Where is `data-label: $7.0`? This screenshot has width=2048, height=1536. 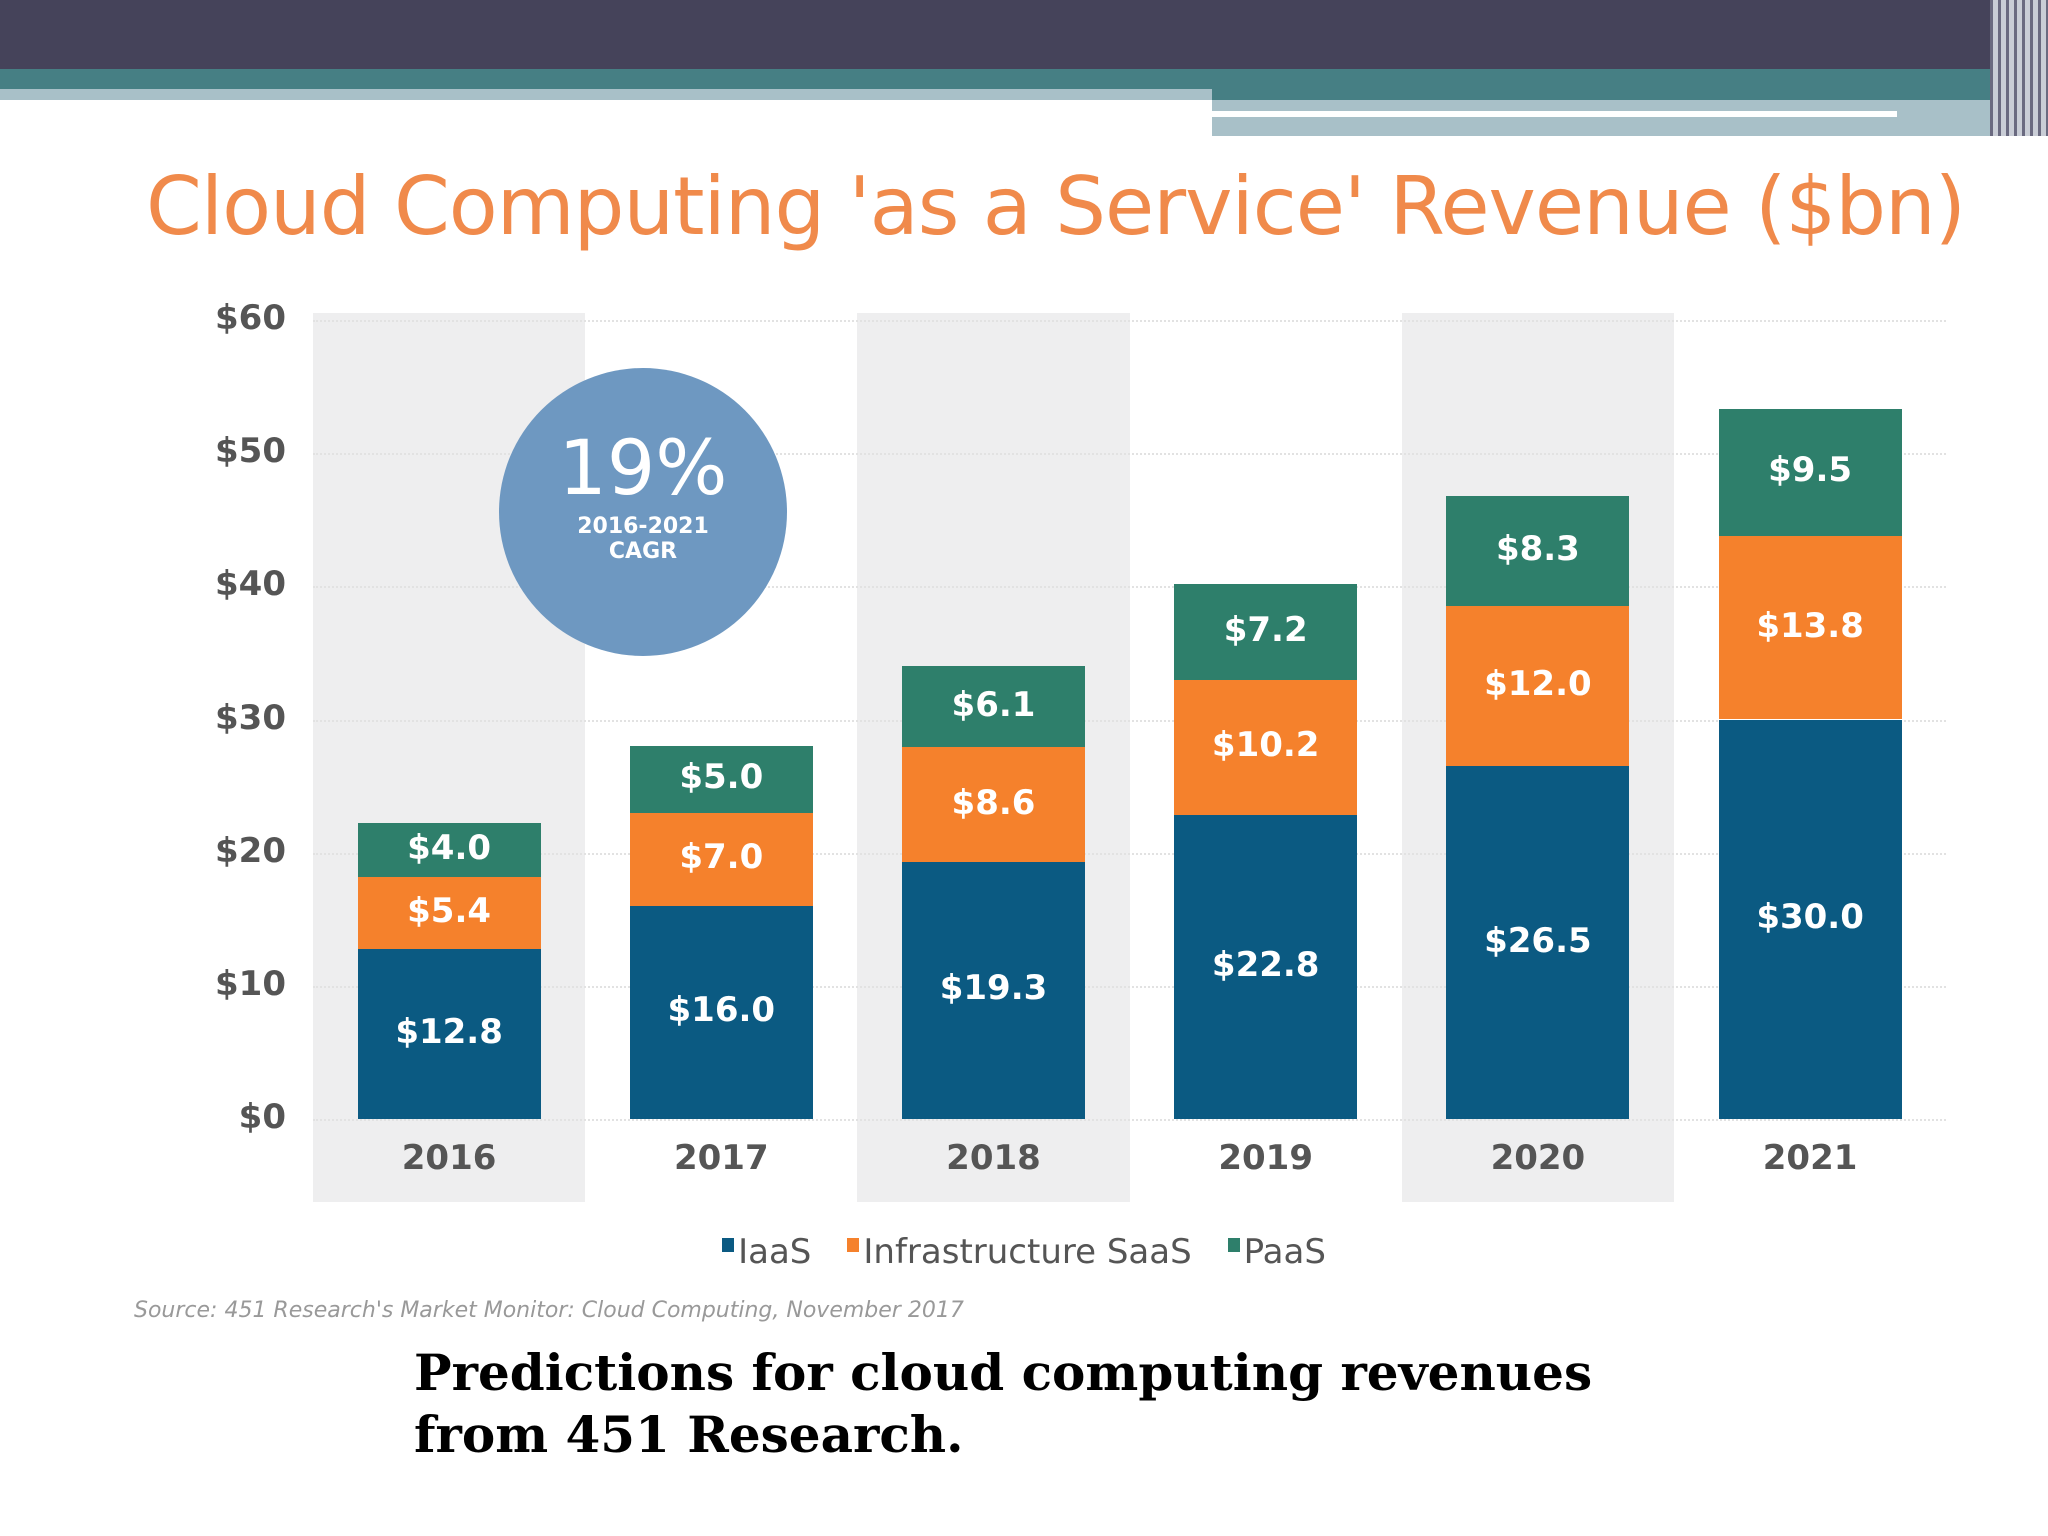 data-label: $7.0 is located at coordinates (721, 857).